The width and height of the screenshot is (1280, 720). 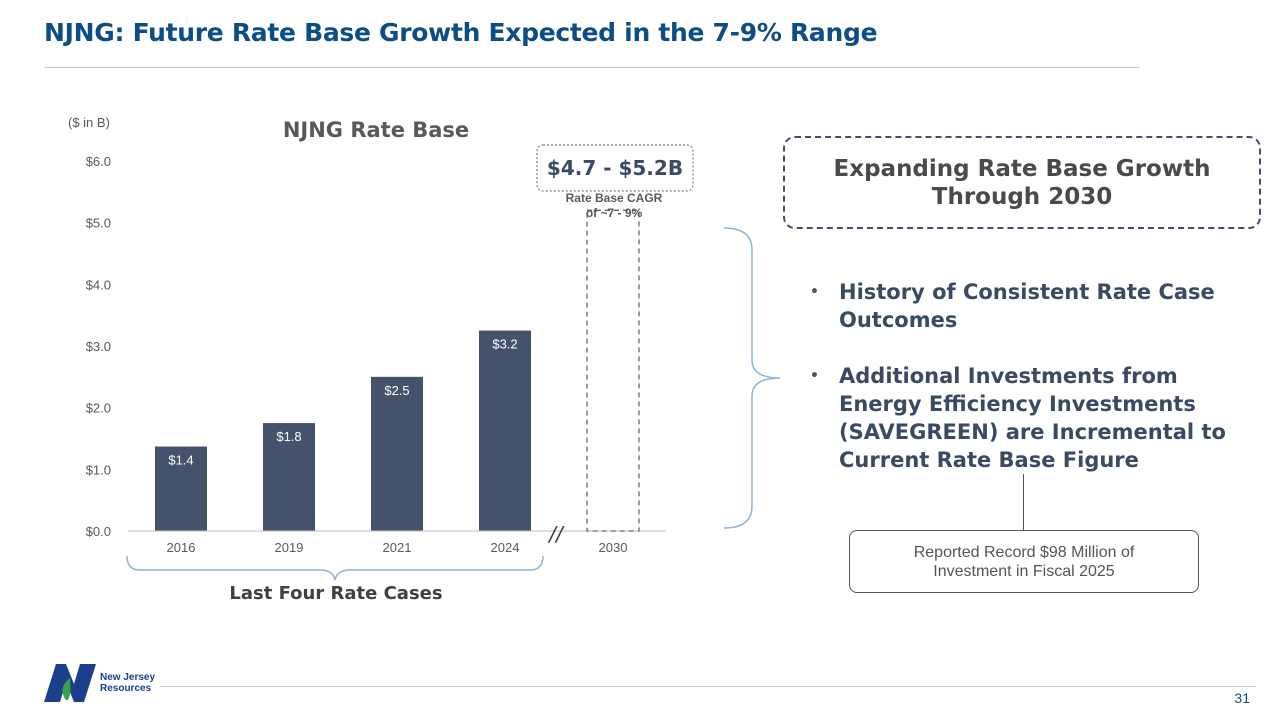 I want to click on y-tick-label: $0.0, so click(x=98, y=531).